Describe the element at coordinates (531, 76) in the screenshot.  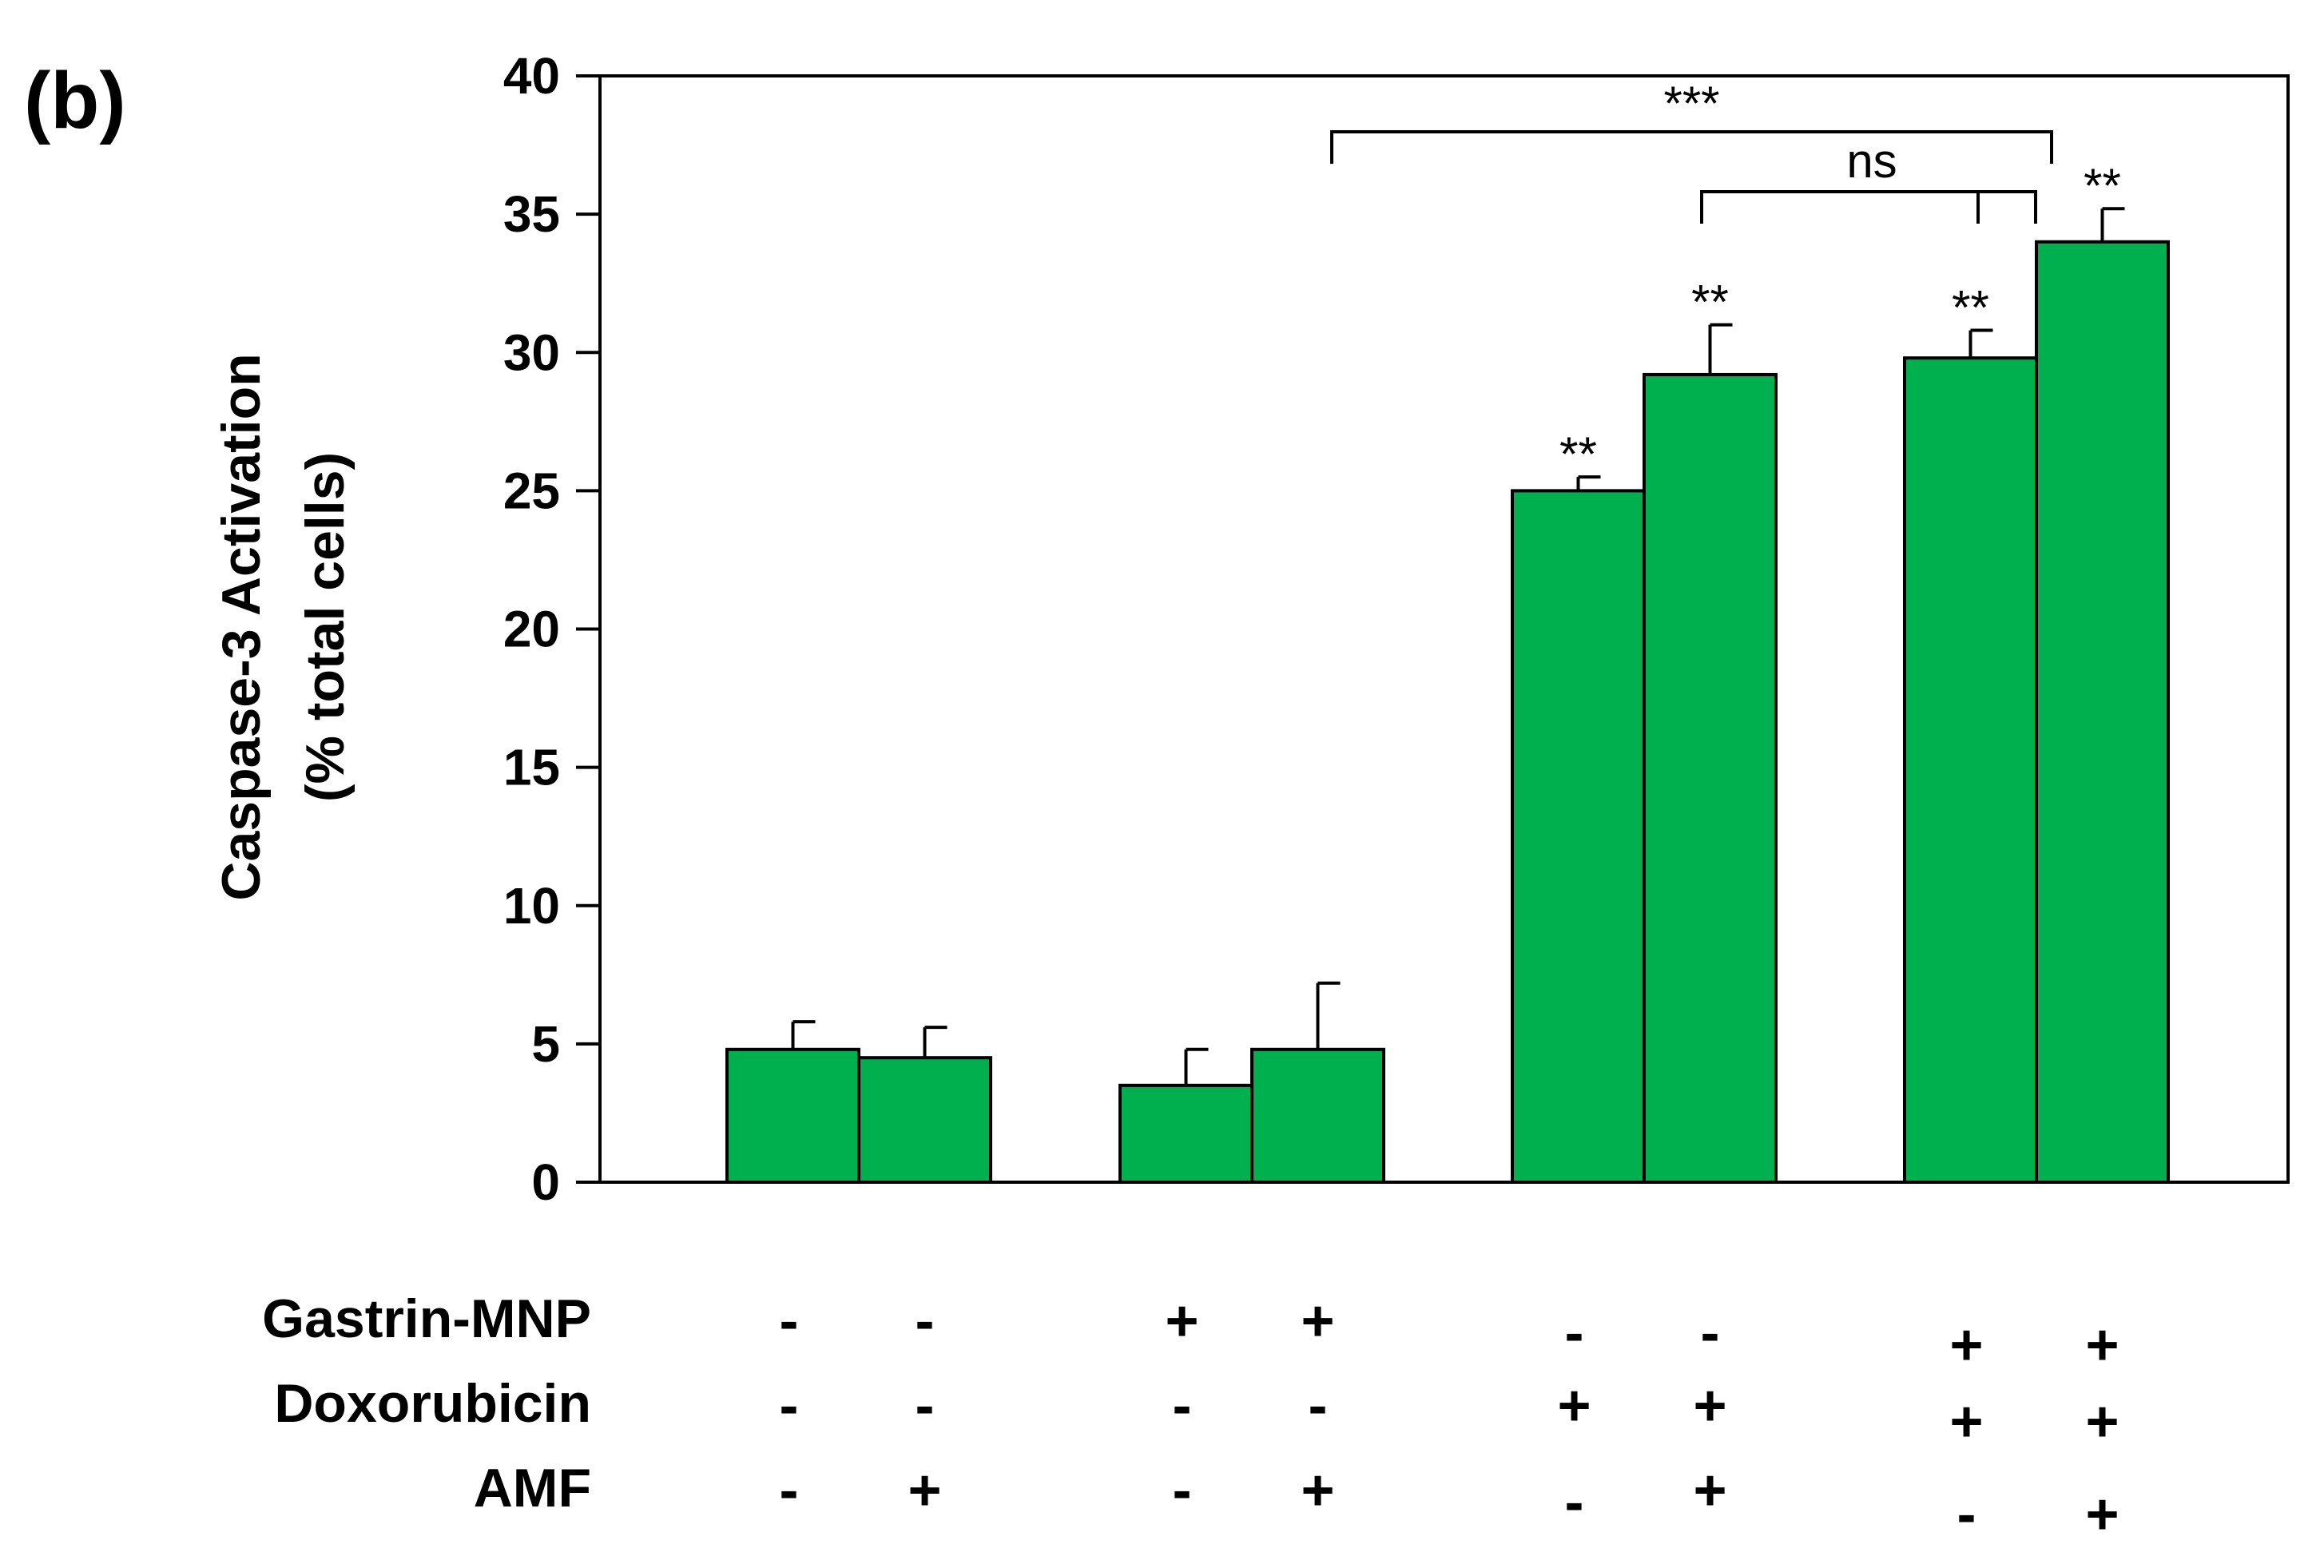
I see `y-tick-label: 40` at that location.